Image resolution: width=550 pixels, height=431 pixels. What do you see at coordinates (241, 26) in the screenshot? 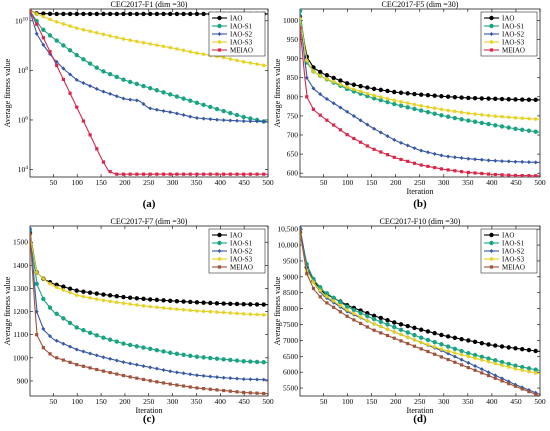
I see `legend-label: IAO-S1` at bounding box center [241, 26].